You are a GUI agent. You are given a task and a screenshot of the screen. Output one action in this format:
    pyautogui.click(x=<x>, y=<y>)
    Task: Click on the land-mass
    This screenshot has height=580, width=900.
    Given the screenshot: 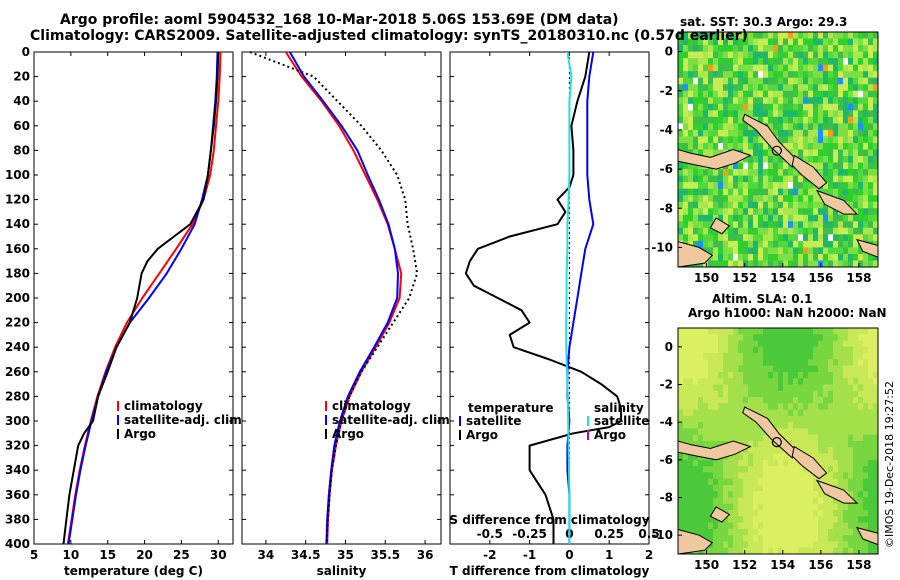 What is the action you would take?
    pyautogui.click(x=809, y=172)
    